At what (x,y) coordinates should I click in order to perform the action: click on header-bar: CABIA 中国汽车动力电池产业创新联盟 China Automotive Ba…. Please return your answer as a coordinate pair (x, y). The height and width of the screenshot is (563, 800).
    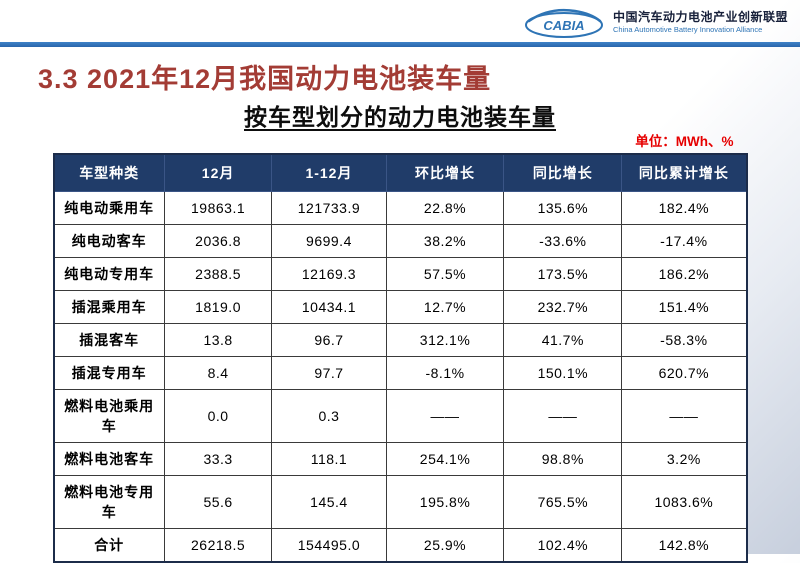
    Looking at the image, I should click on (400, 21).